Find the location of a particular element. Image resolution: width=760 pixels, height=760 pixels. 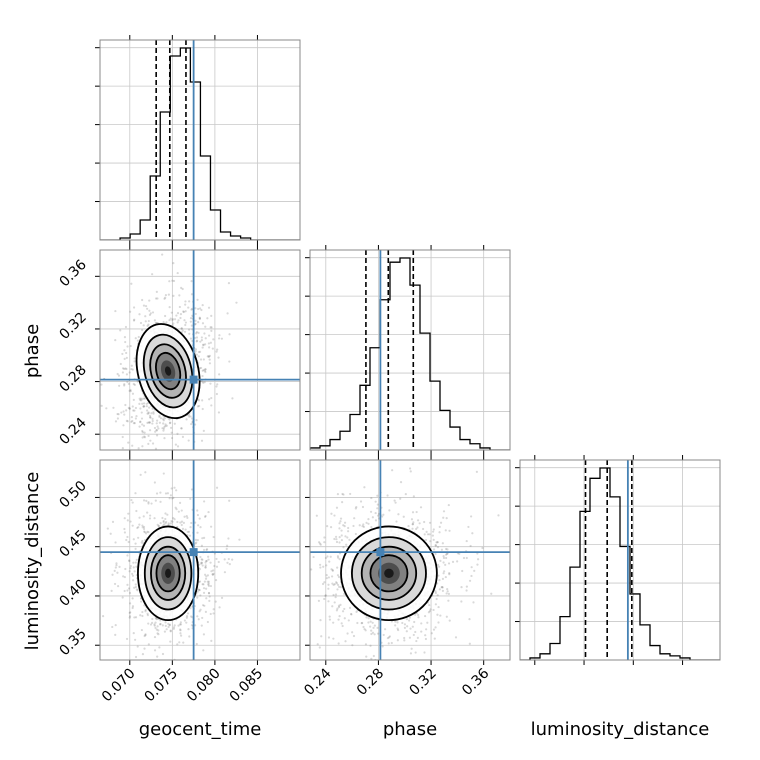

panel-frame-hist-geocent_time is located at coordinates (200, 140).